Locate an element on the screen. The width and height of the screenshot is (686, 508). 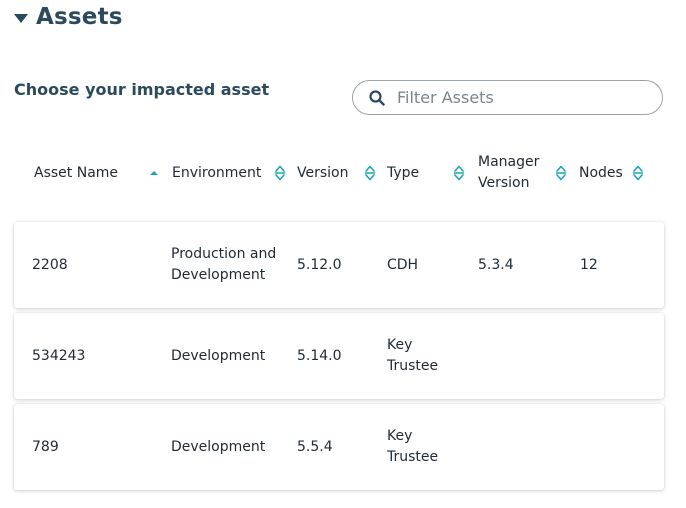
column-header-asset-name: Asset Name is located at coordinates (76, 172).